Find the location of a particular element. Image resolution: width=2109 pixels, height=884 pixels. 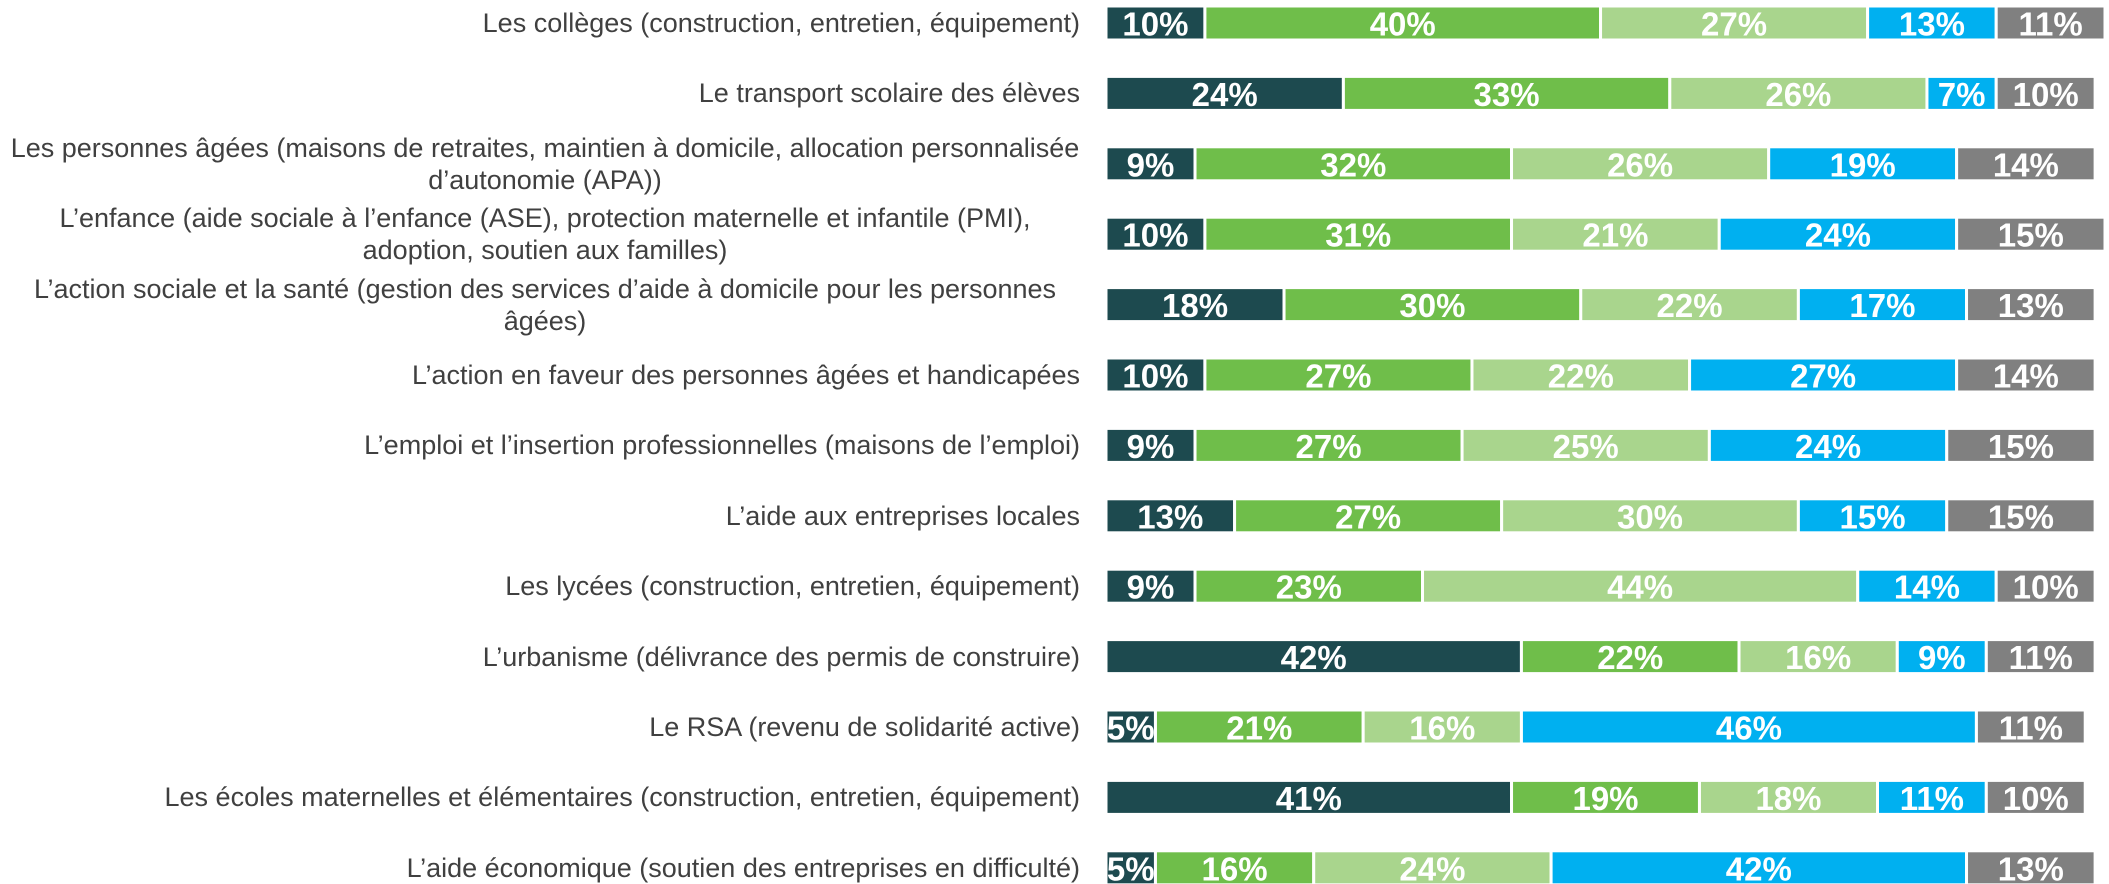

value-label: 40% is located at coordinates (1403, 24).